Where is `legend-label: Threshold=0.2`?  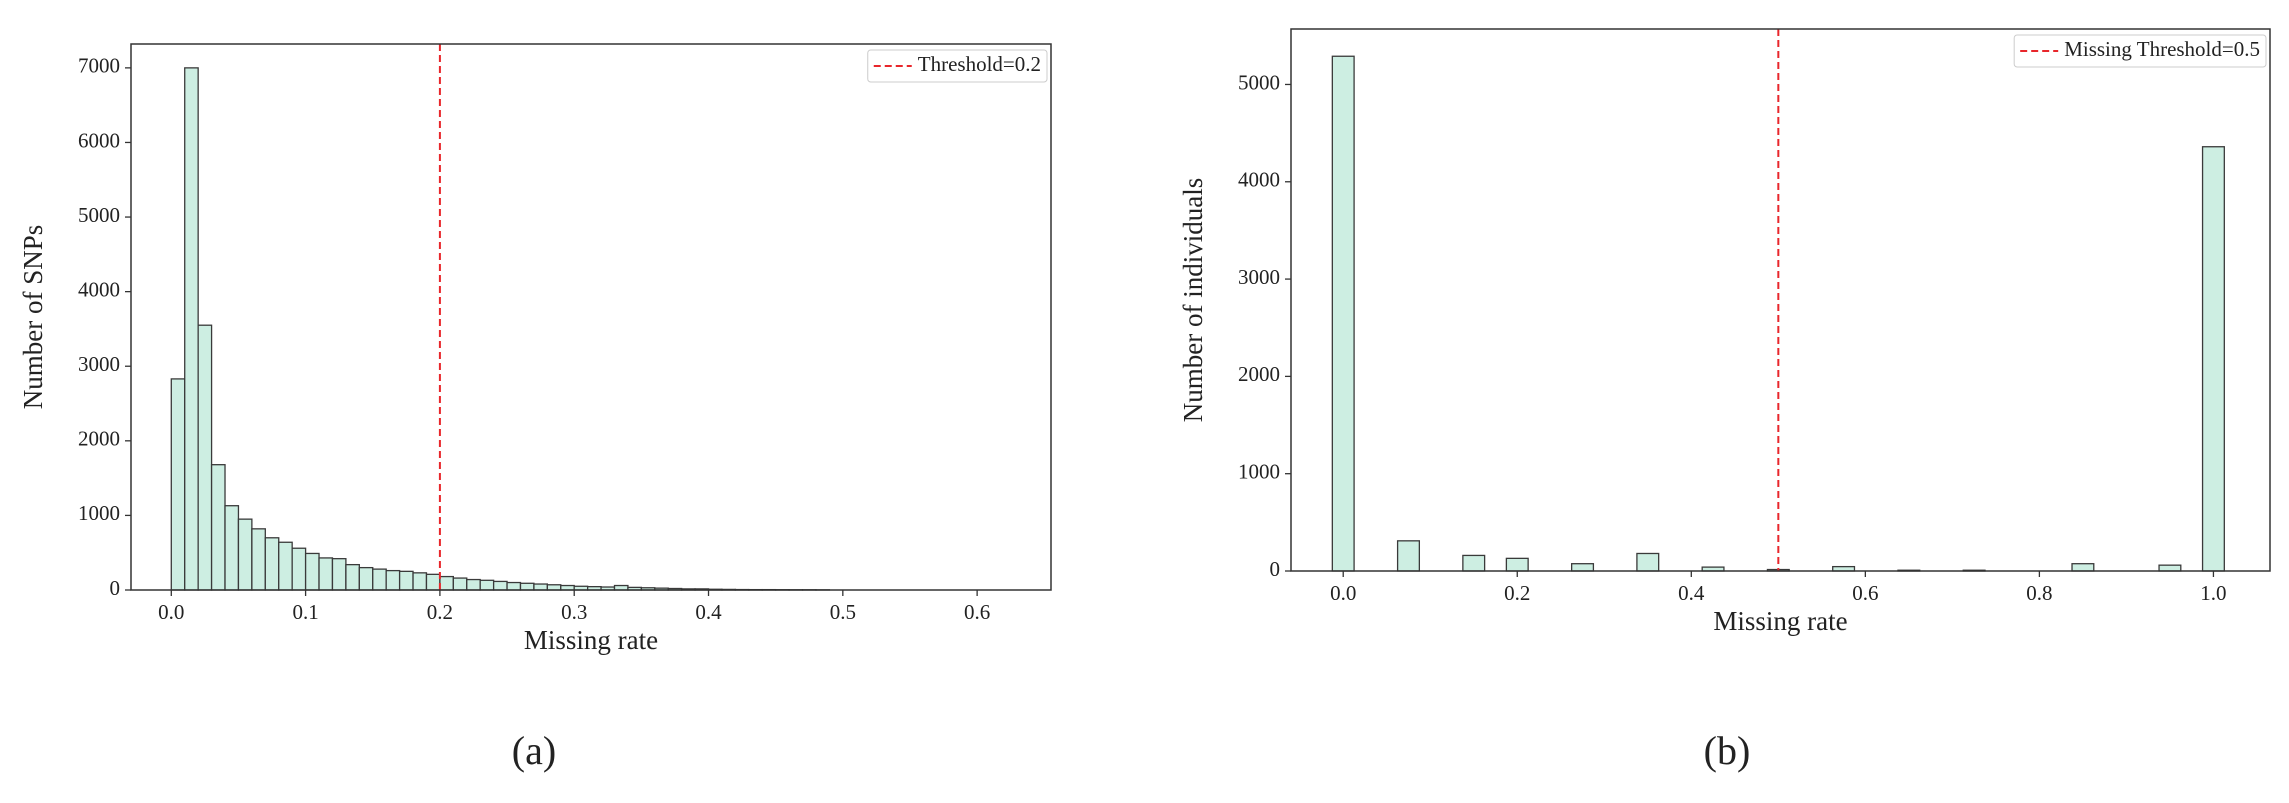
legend-label: Threshold=0.2 is located at coordinates (979, 64).